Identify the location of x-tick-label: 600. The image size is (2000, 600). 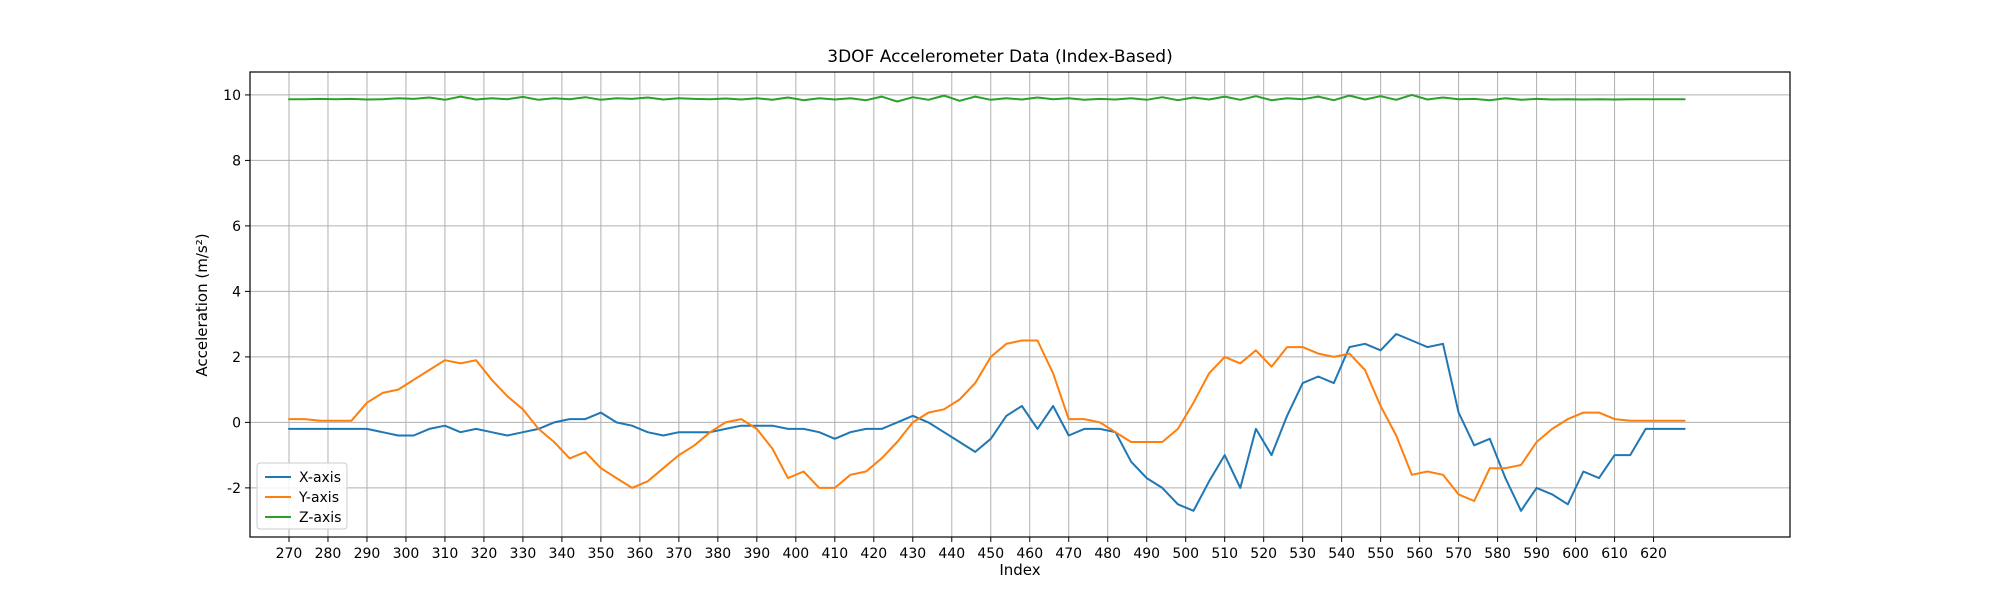
(1575, 554).